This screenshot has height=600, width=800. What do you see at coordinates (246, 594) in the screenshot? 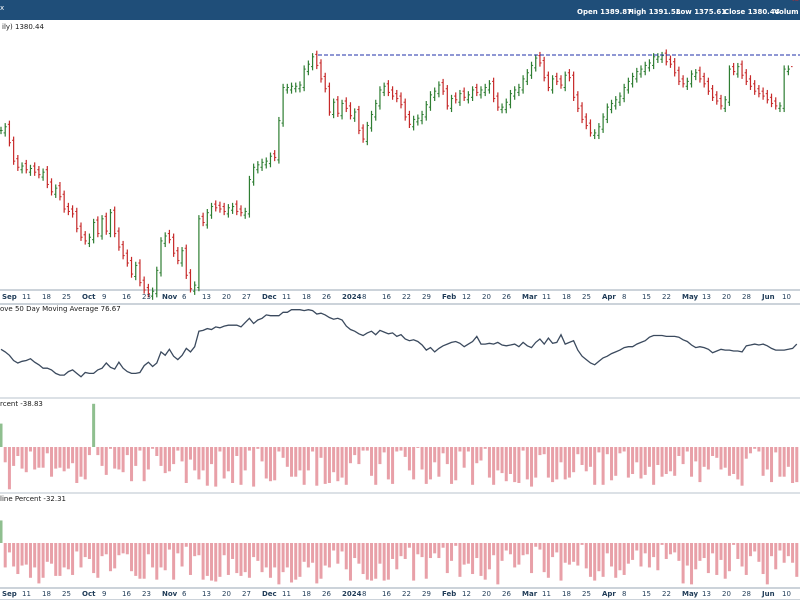
I see `date-tick-label: 27` at bounding box center [246, 594].